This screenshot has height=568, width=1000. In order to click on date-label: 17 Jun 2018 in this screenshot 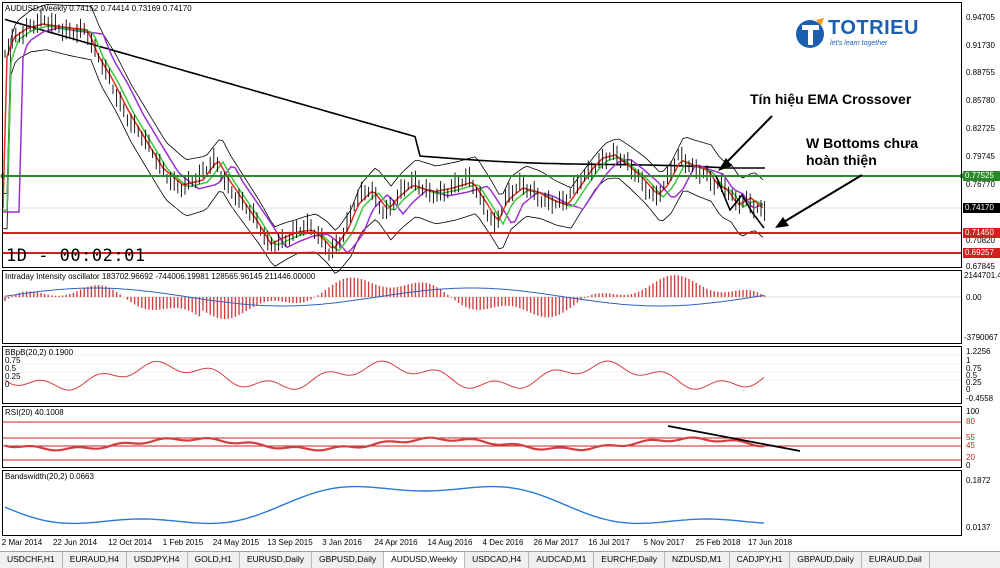, I will do `click(770, 542)`.